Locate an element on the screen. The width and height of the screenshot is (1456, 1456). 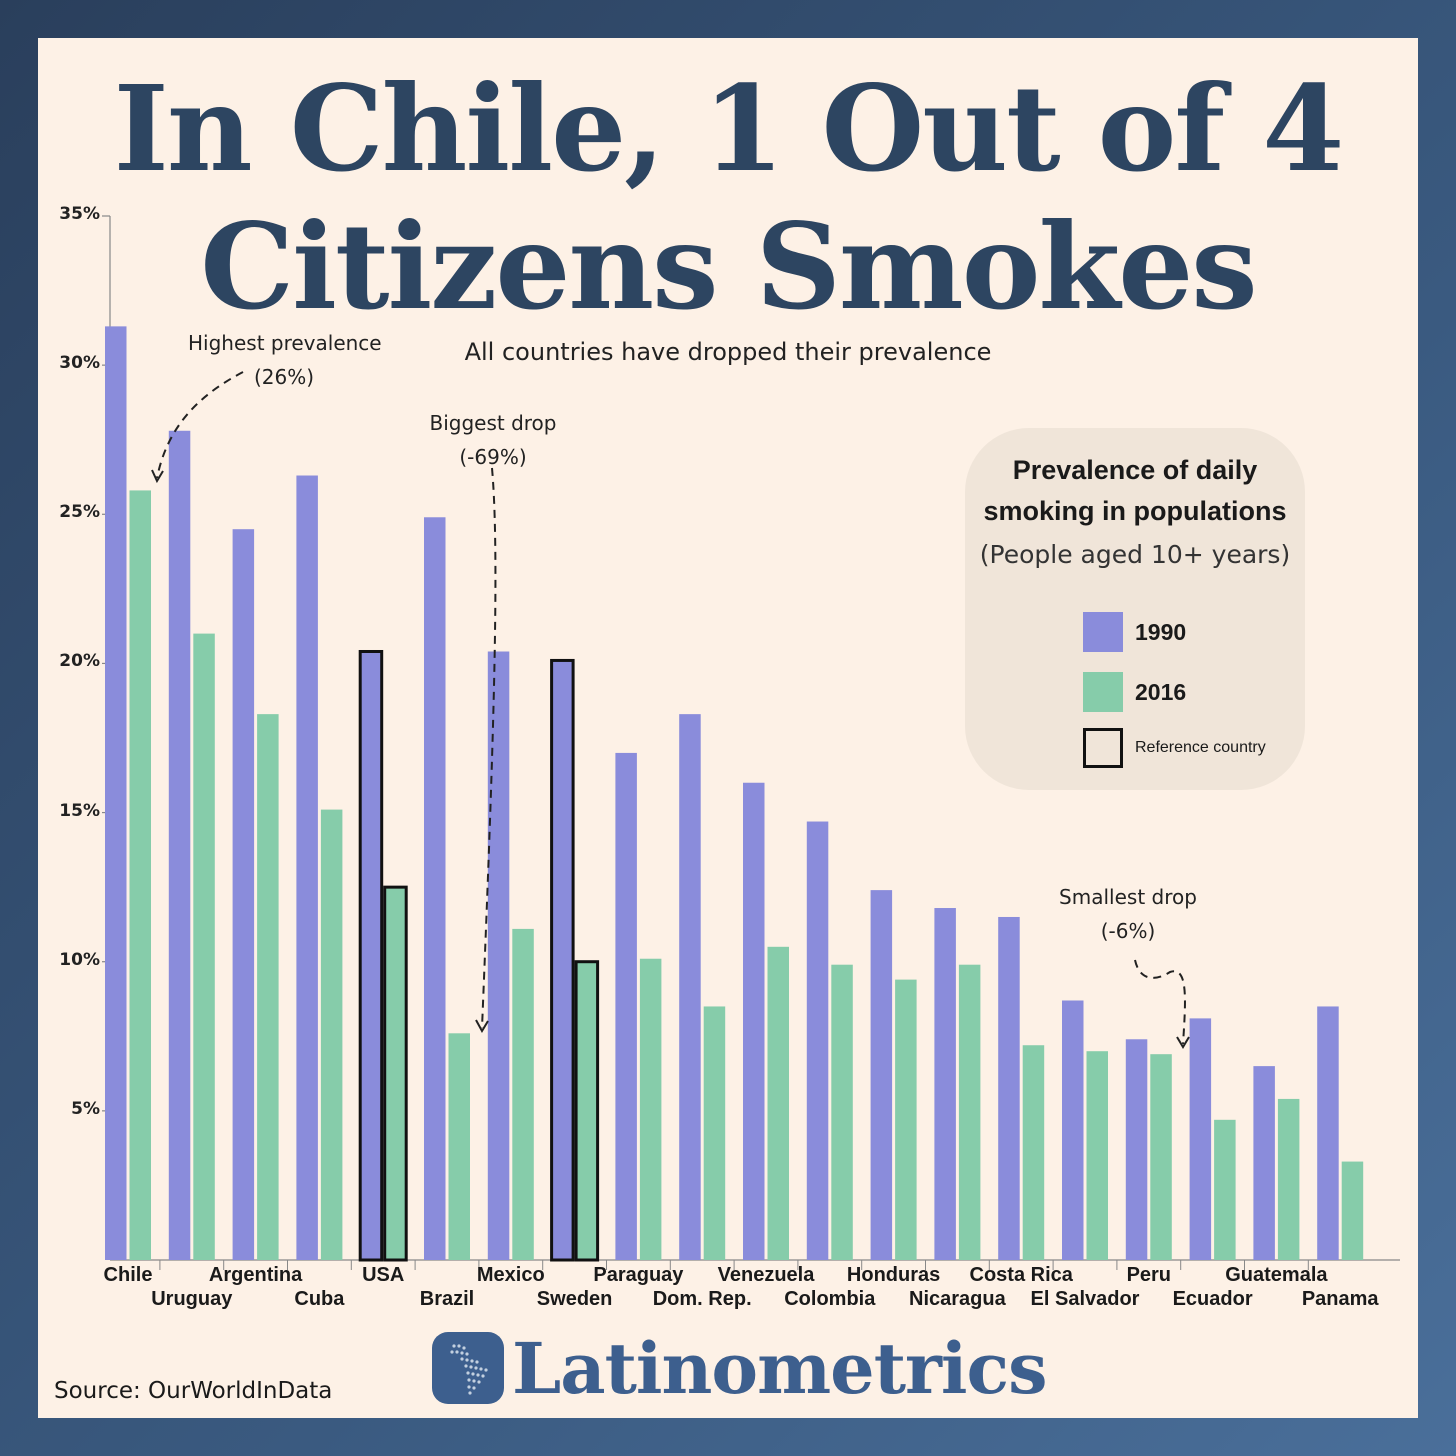
bar-1990-guatemala is located at coordinates (1264, 1163).